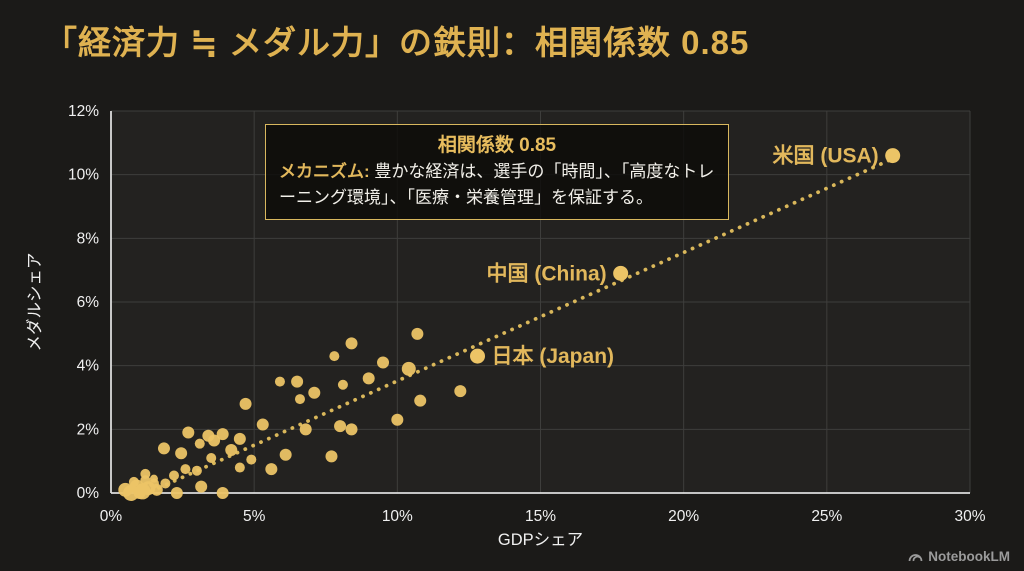  I want to click on y-axis-title: メダルシェア, so click(34, 302).